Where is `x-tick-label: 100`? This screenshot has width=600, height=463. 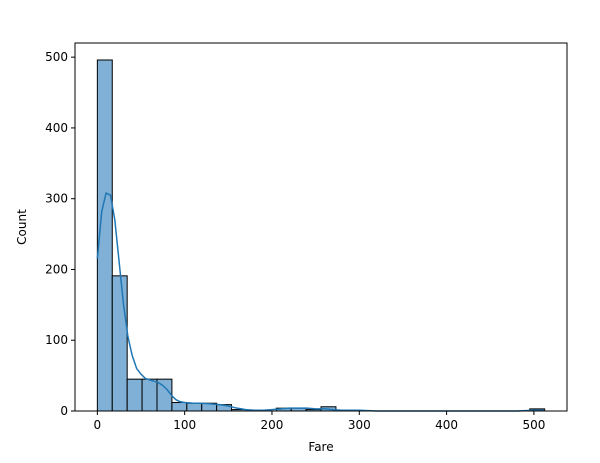
x-tick-label: 100 is located at coordinates (184, 425).